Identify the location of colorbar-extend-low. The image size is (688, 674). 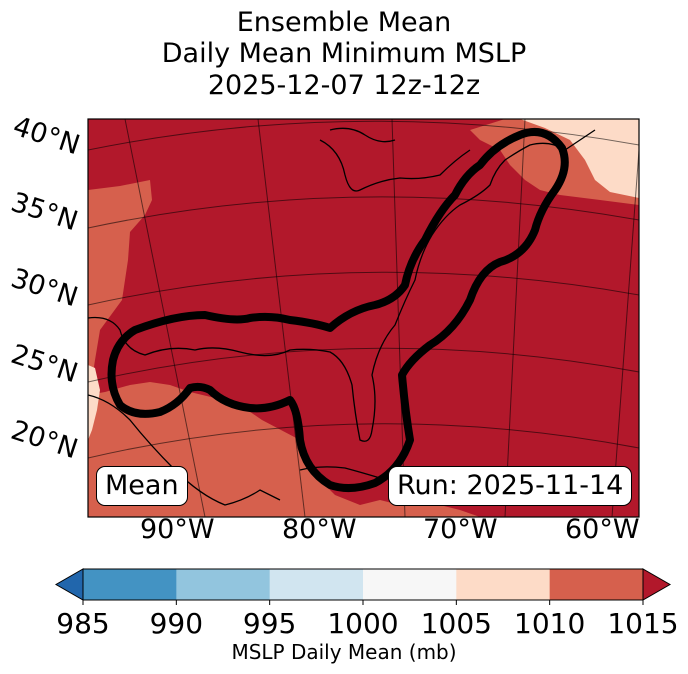
(69, 584).